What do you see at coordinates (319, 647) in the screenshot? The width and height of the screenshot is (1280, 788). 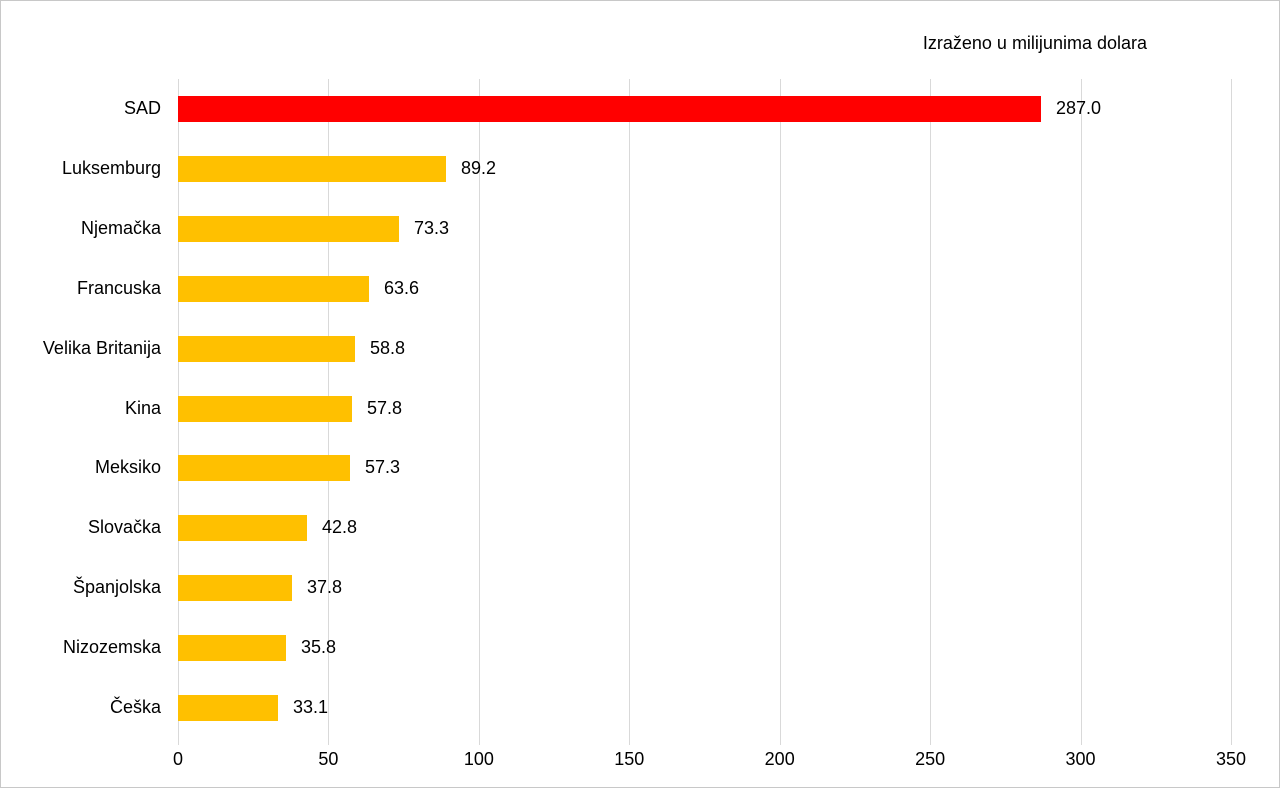 I see `value-label: 35.8` at bounding box center [319, 647].